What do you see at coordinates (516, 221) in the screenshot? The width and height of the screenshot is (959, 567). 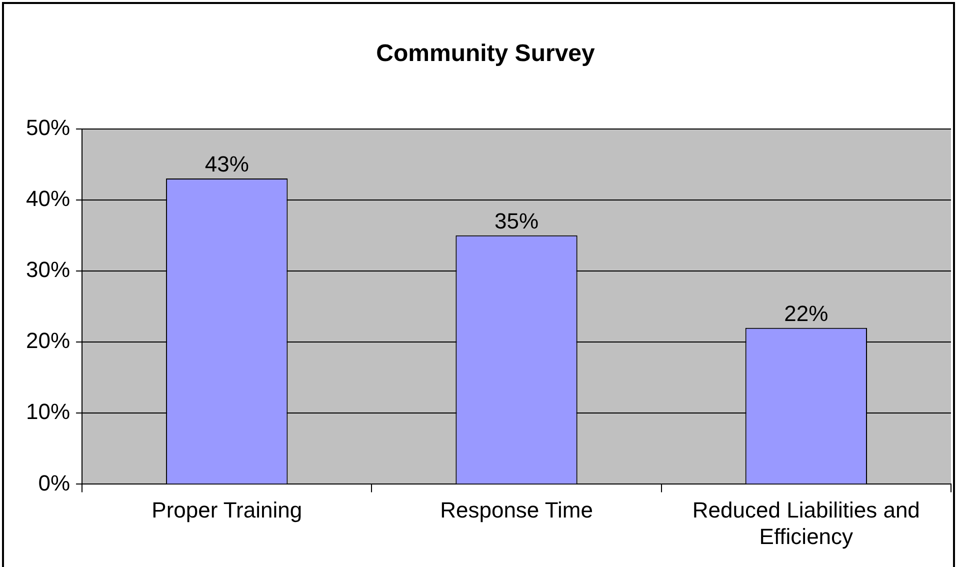 I see `data-label: 35%` at bounding box center [516, 221].